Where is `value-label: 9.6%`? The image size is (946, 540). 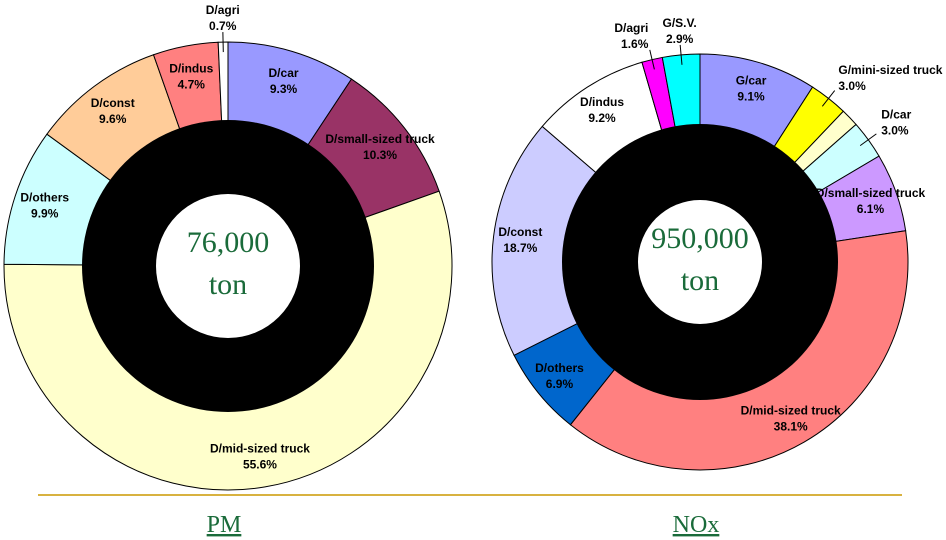 value-label: 9.6% is located at coordinates (113, 119).